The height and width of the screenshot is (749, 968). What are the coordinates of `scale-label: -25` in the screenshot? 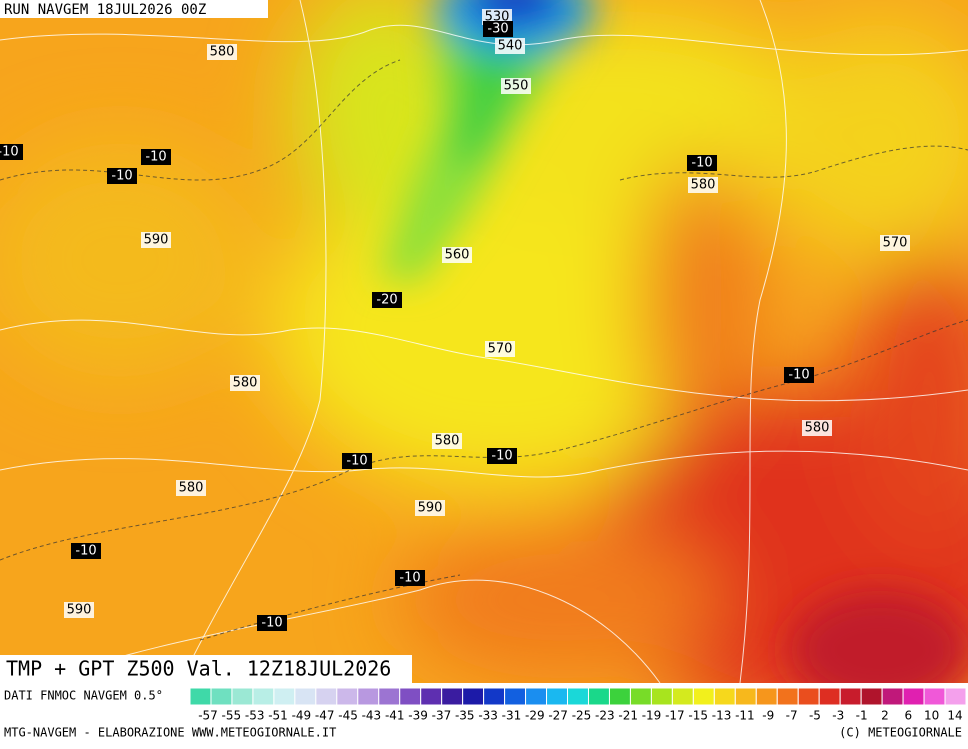 It's located at (582, 716).